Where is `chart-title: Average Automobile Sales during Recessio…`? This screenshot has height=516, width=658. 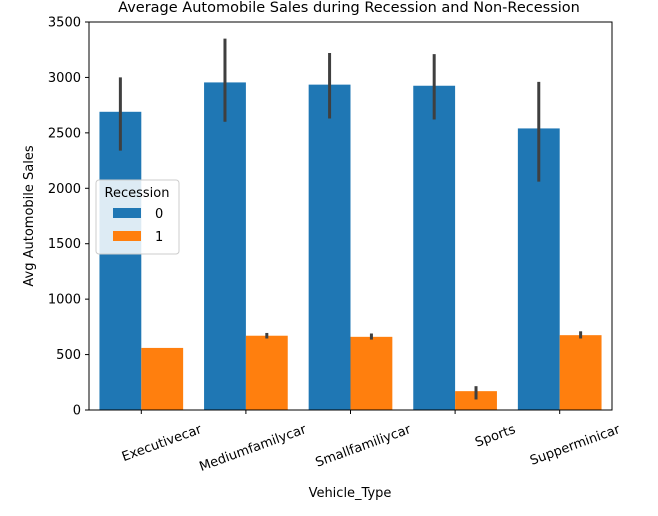 chart-title: Average Automobile Sales during Recessio… is located at coordinates (349, 8).